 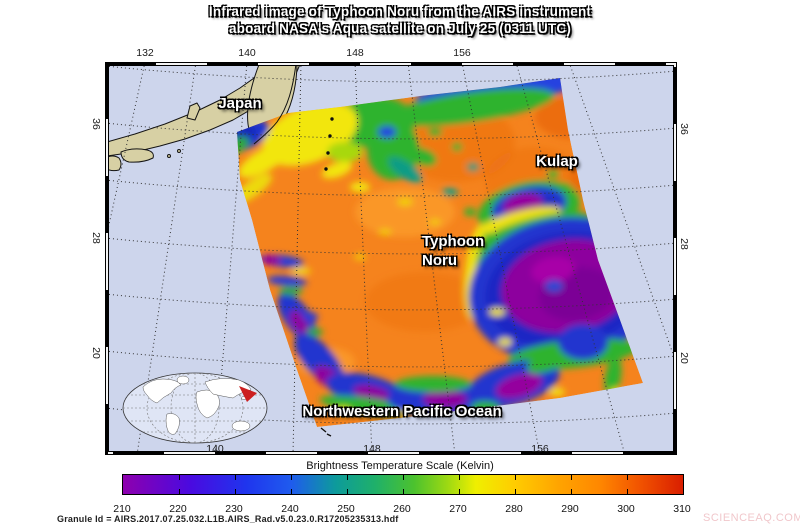 I want to click on lat-tick-right: 28, so click(x=684, y=244).